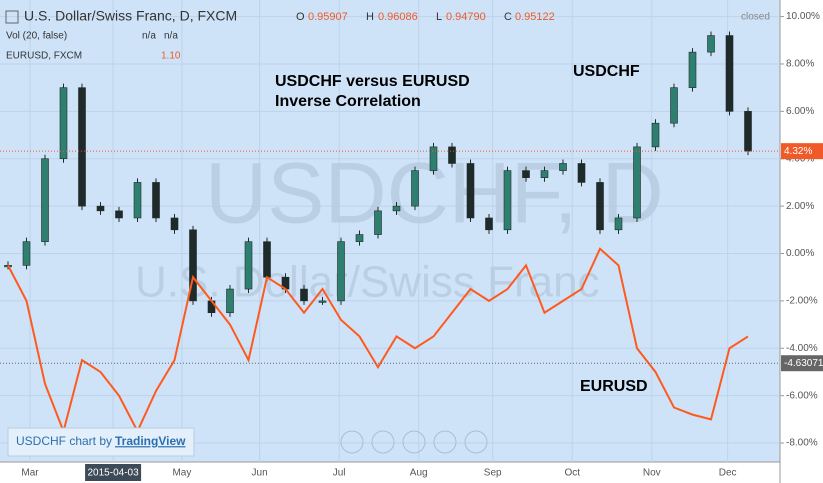 This screenshot has height=483, width=823. Describe the element at coordinates (798, 151) in the screenshot. I see `price-label: 4.32%` at that location.